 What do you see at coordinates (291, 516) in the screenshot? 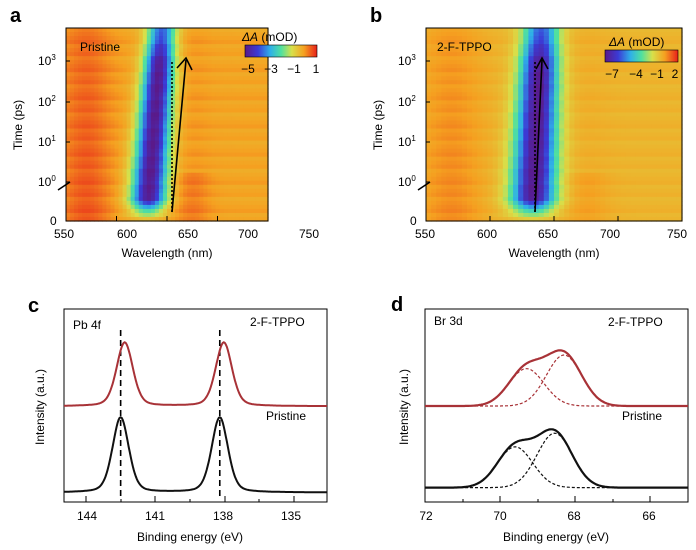
I see `x-tick-c: 135` at bounding box center [291, 516].